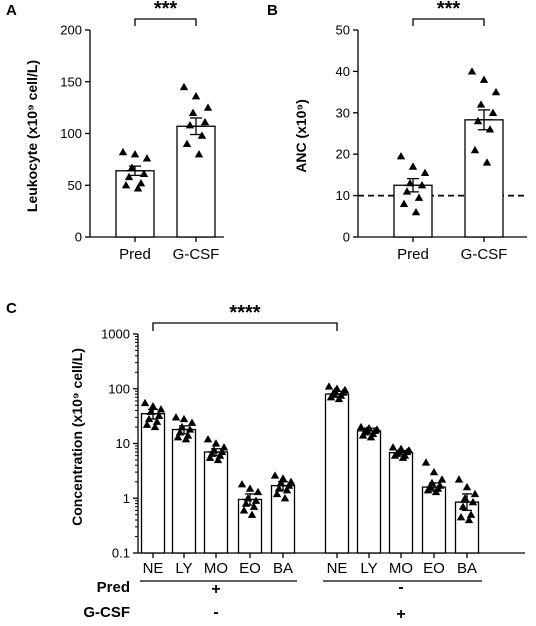  What do you see at coordinates (484, 254) in the screenshot?
I see `panel-b-x-tick-label: G-CSF` at bounding box center [484, 254].